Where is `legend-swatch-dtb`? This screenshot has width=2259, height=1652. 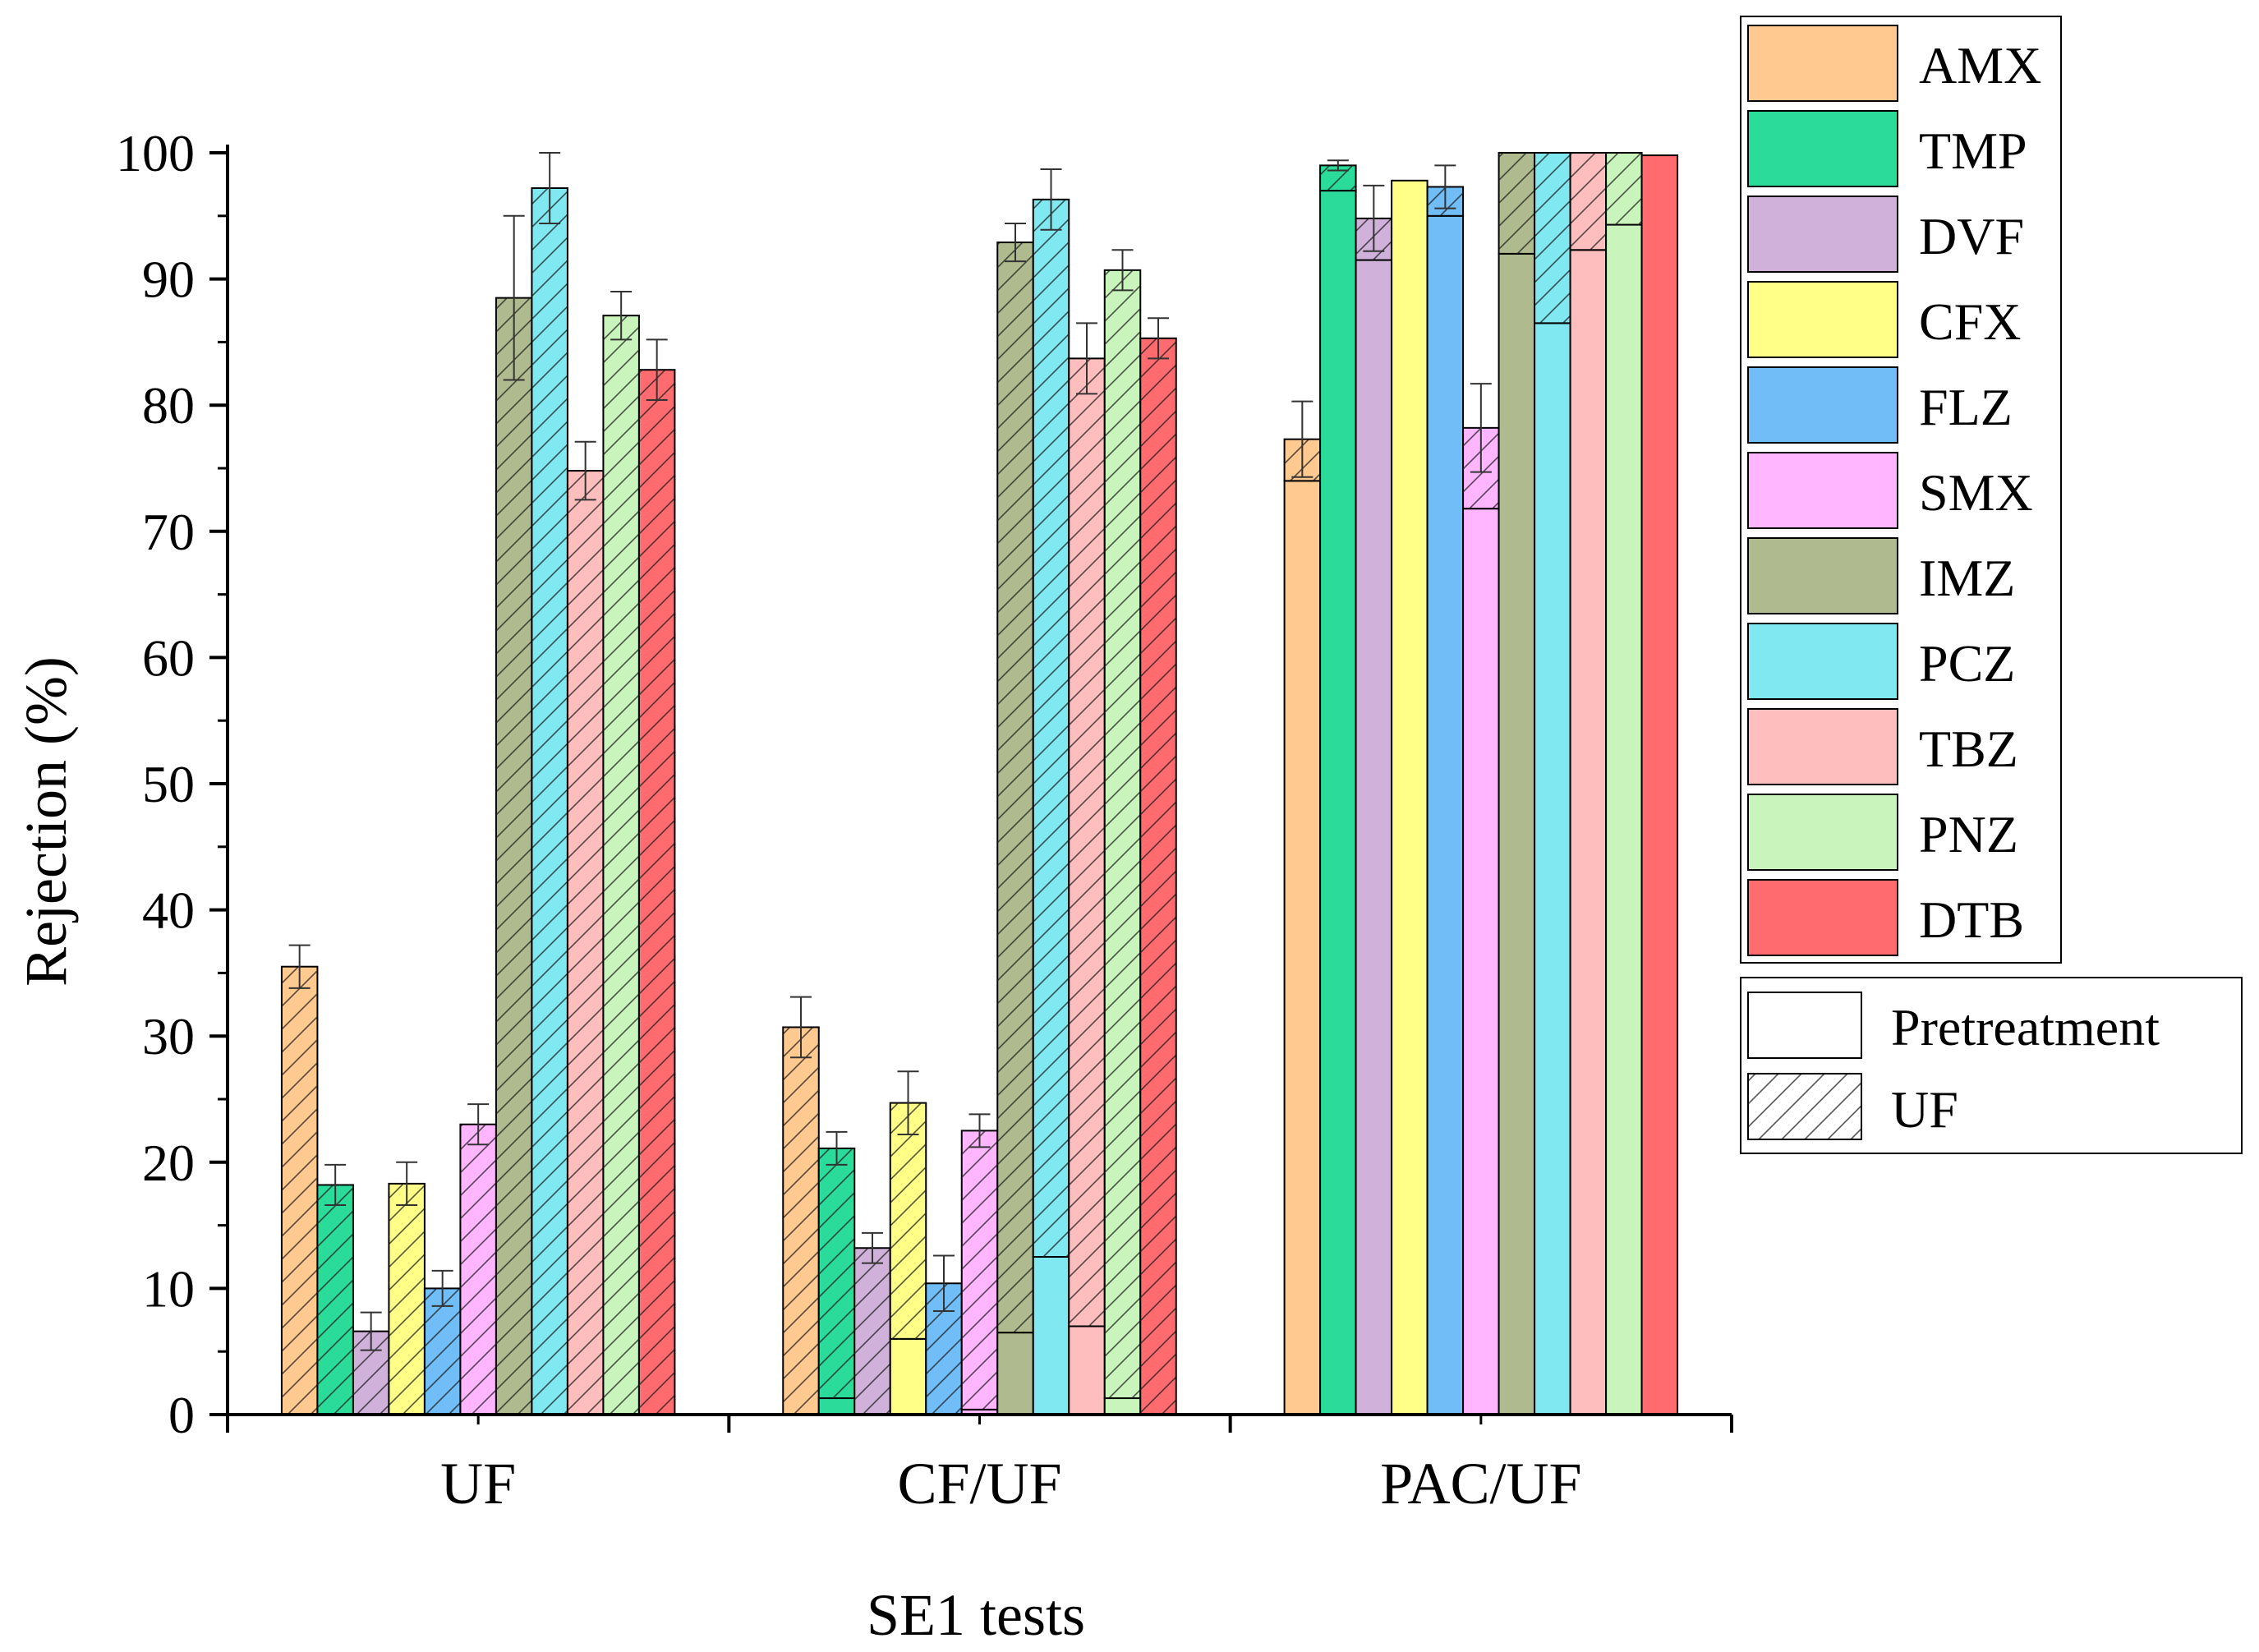
legend-swatch-dtb is located at coordinates (1822, 918).